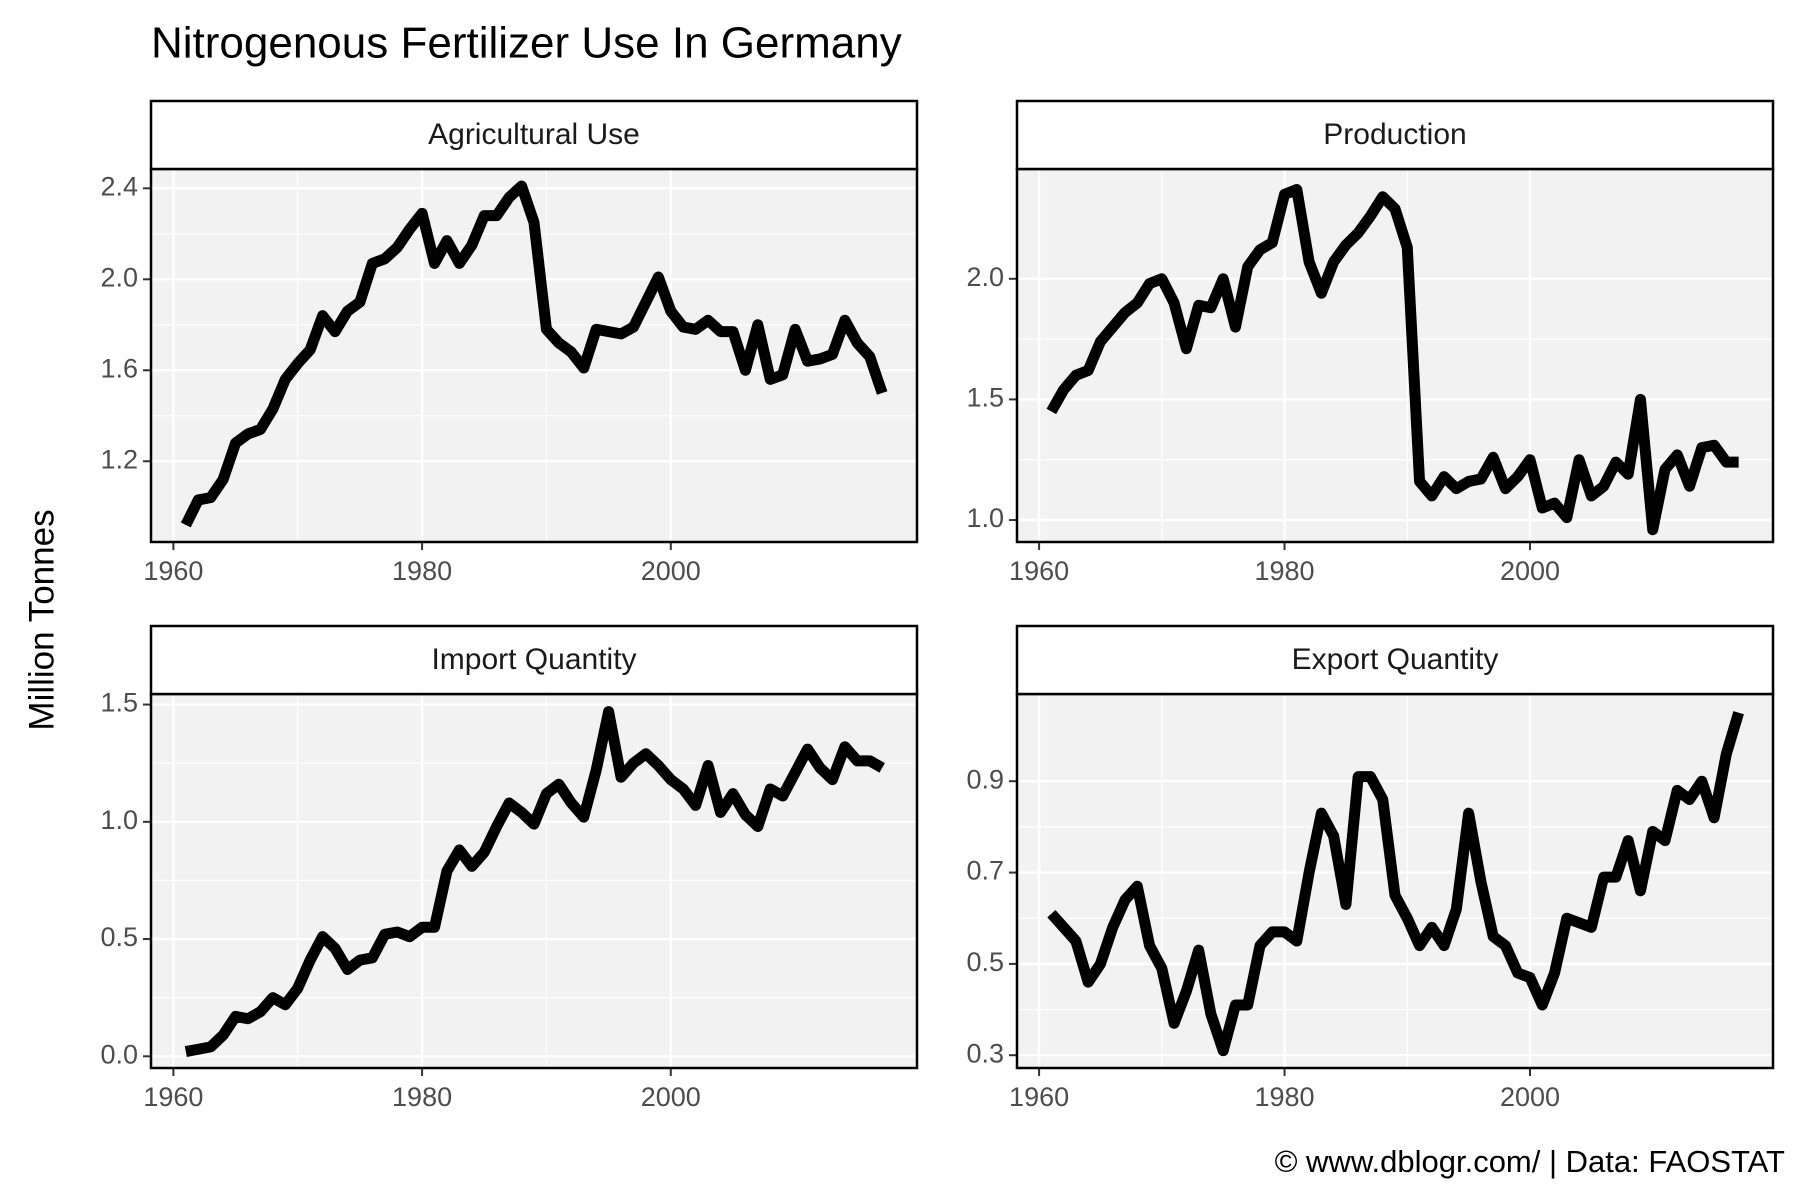  I want to click on panel-title: Import Quantity, so click(533, 659).